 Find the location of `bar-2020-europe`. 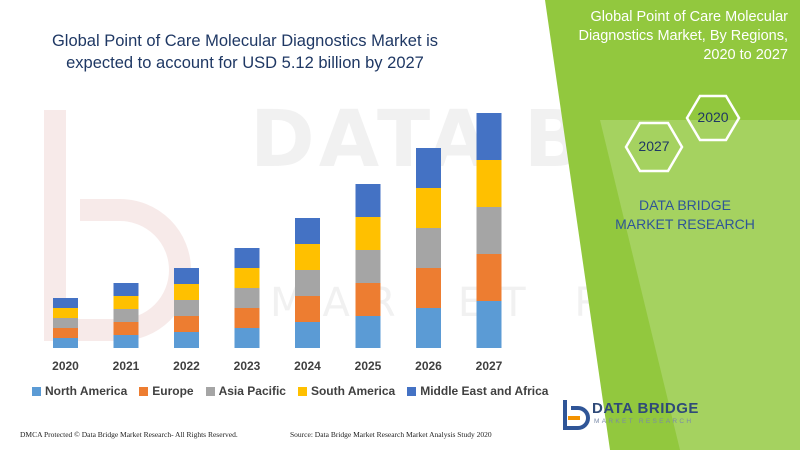

bar-2020-europe is located at coordinates (65, 333).